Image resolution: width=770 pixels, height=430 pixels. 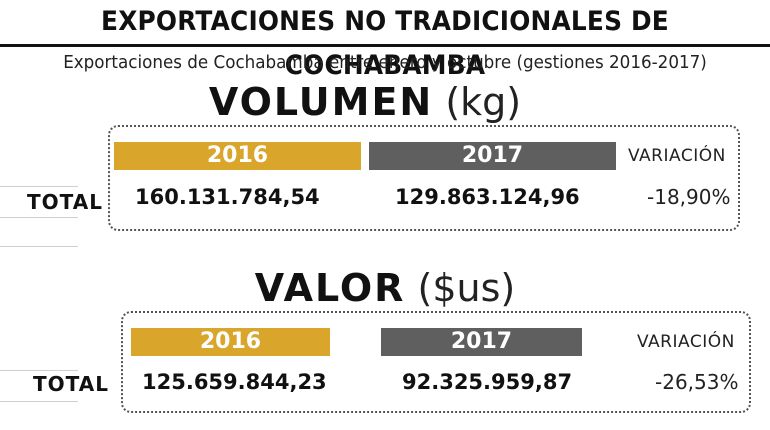 What do you see at coordinates (487, 197) in the screenshot?
I see `volumen-total-2017: 129.863.124,96` at bounding box center [487, 197].